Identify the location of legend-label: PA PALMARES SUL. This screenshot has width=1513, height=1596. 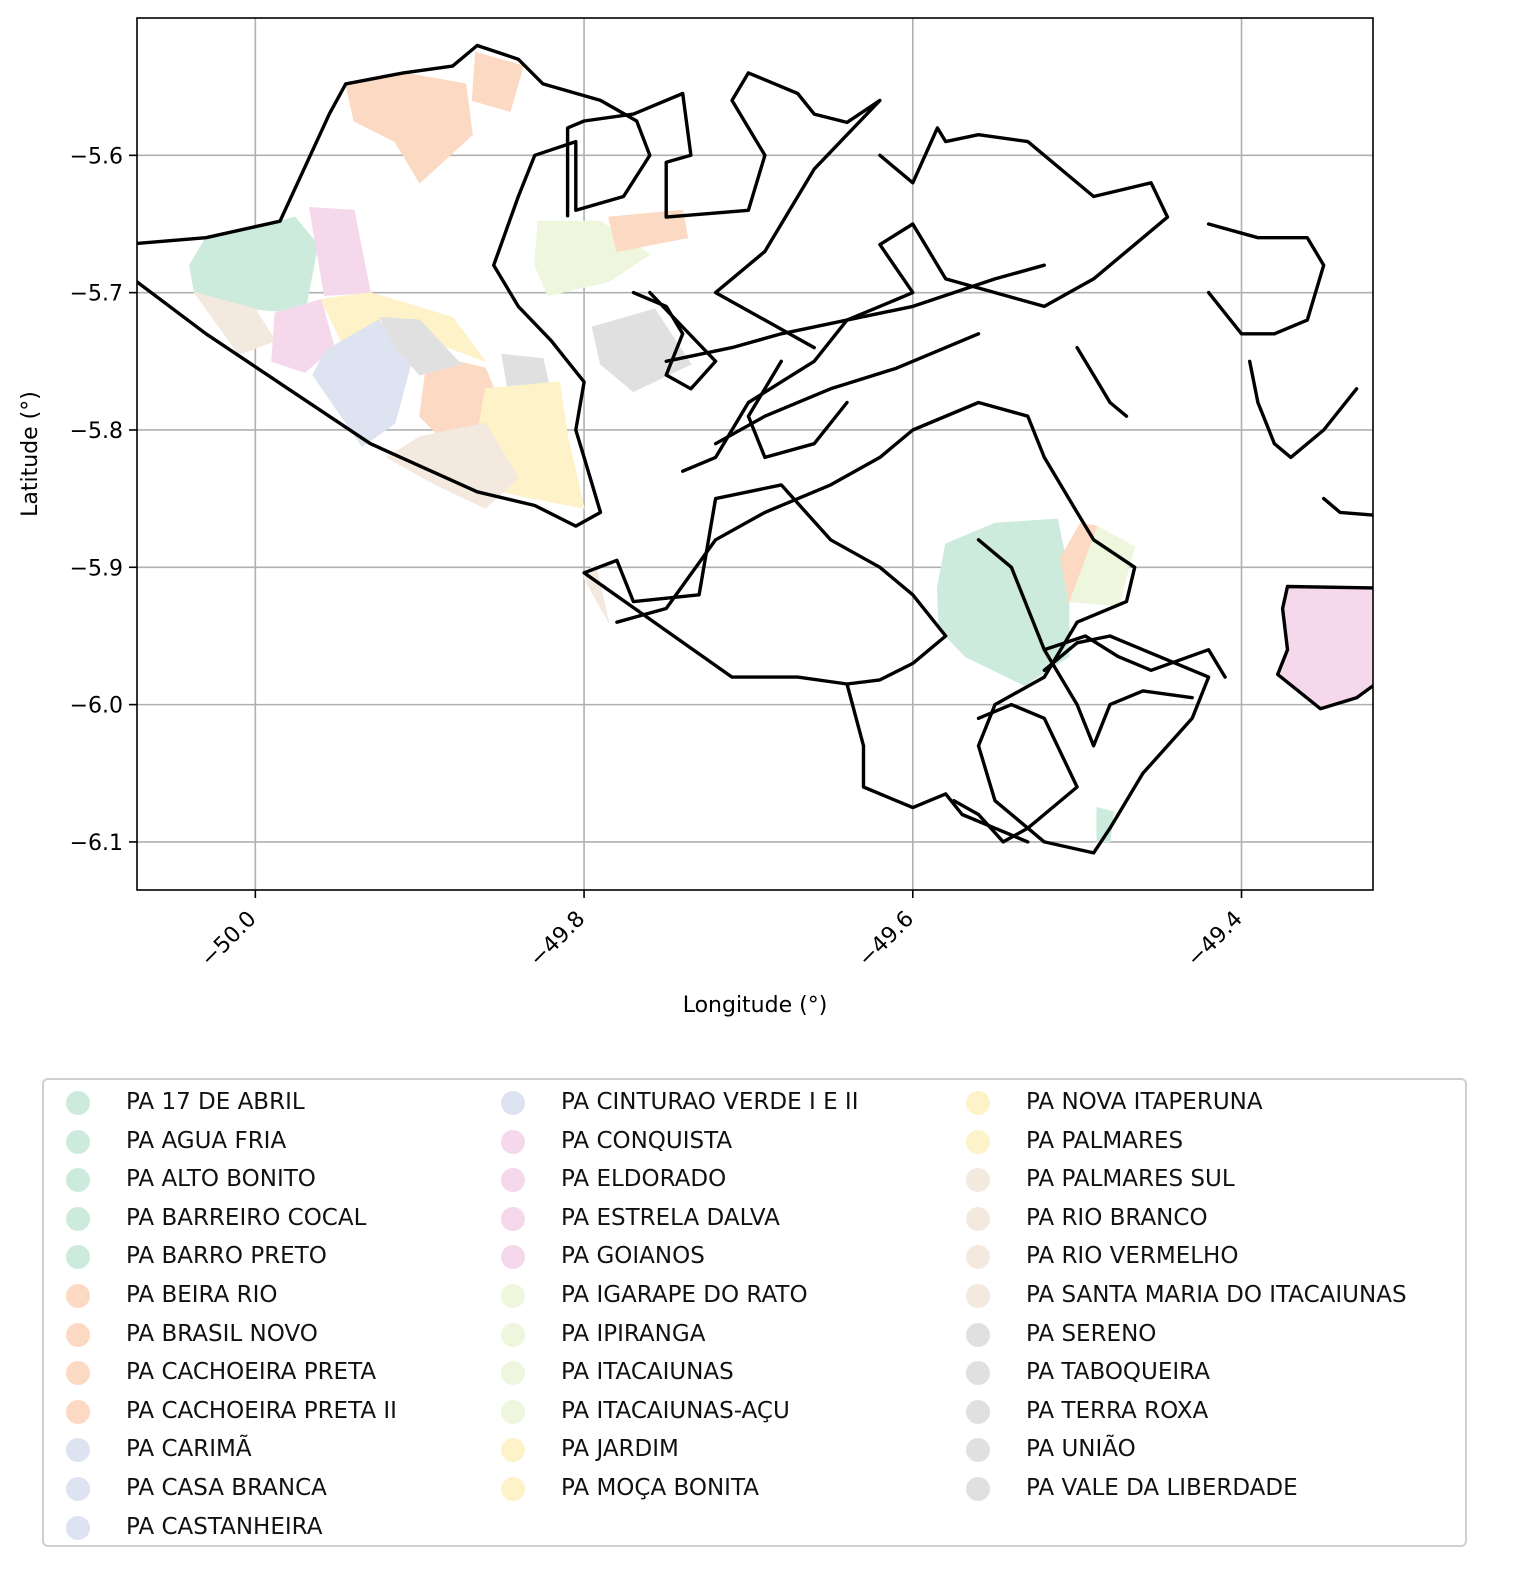
(1130, 1179).